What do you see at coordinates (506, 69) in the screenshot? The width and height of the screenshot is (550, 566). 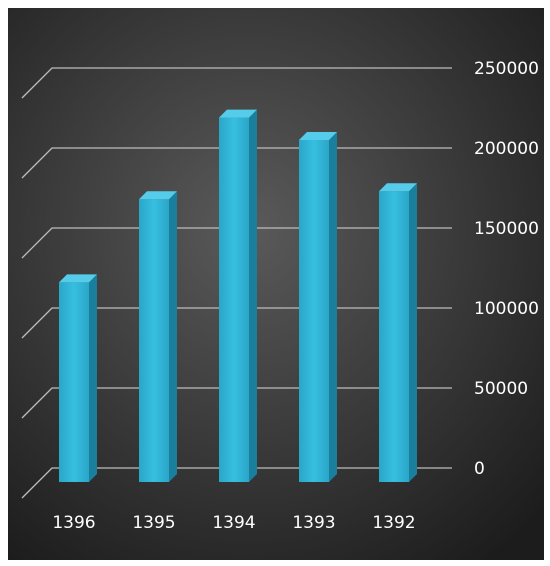 I see `y-tick-label: 250000` at bounding box center [506, 69].